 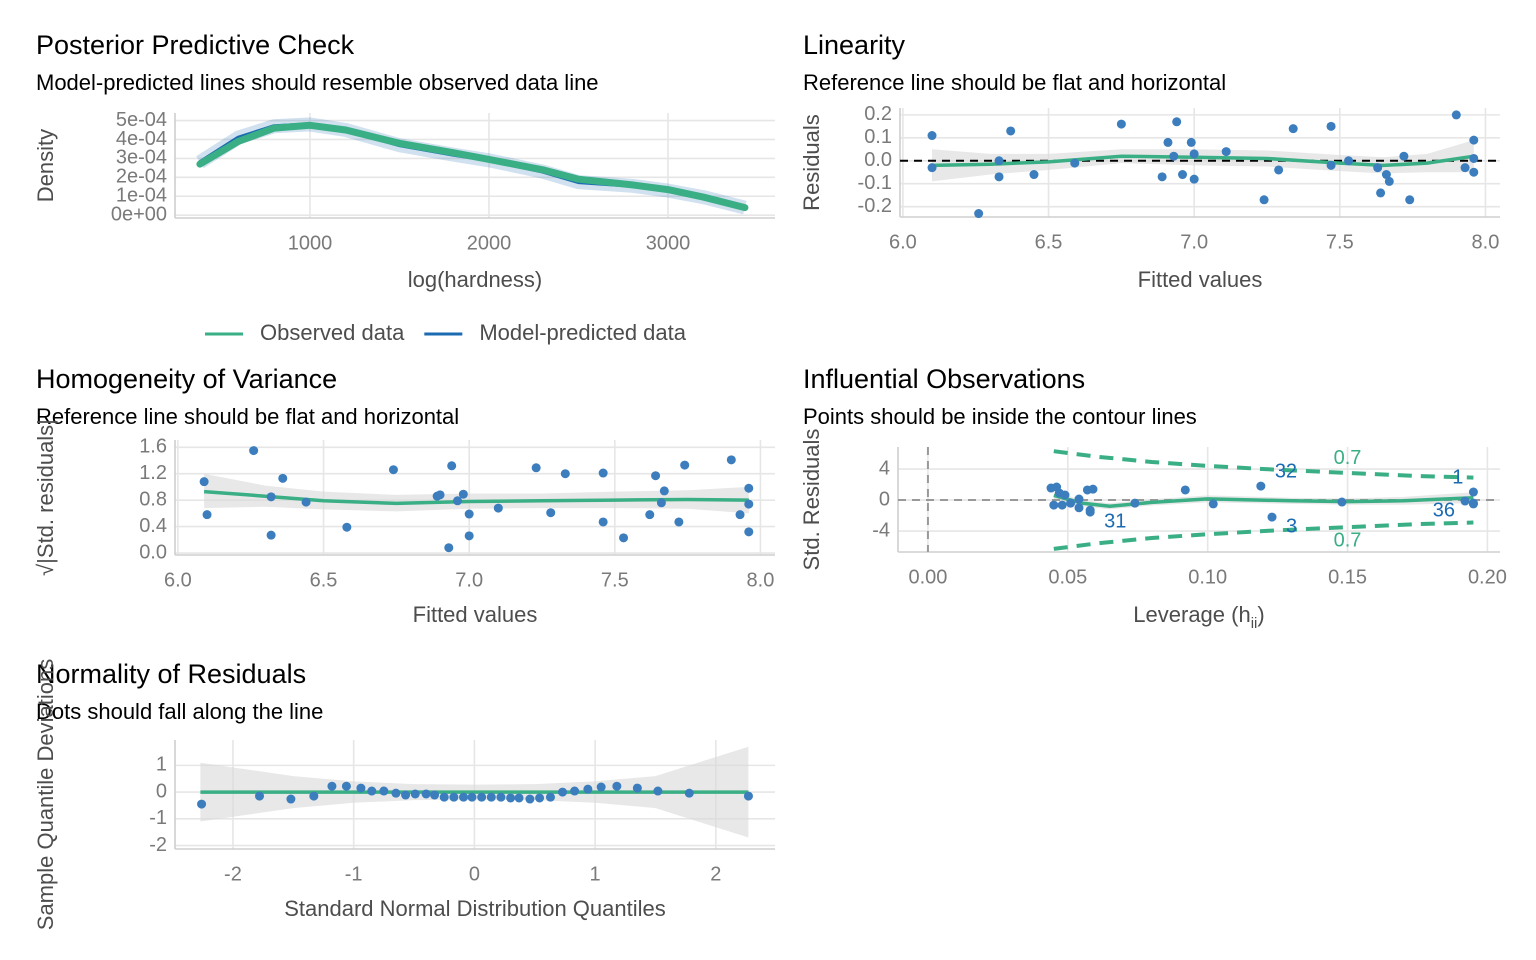 What do you see at coordinates (45, 165) in the screenshot?
I see `y-axis-title: Density` at bounding box center [45, 165].